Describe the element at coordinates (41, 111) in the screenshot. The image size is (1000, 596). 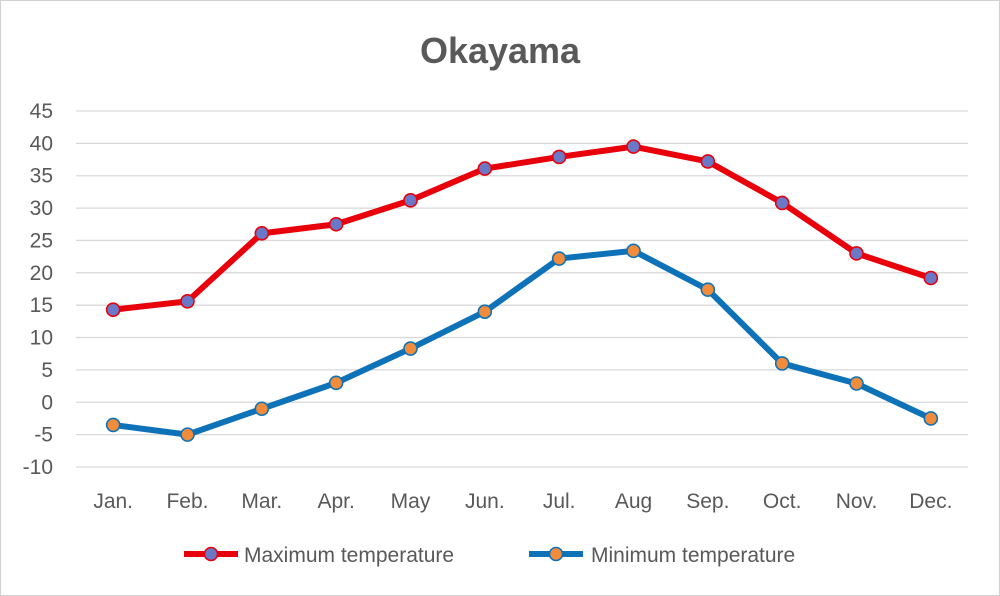
I see `y-tick-label: 45` at that location.